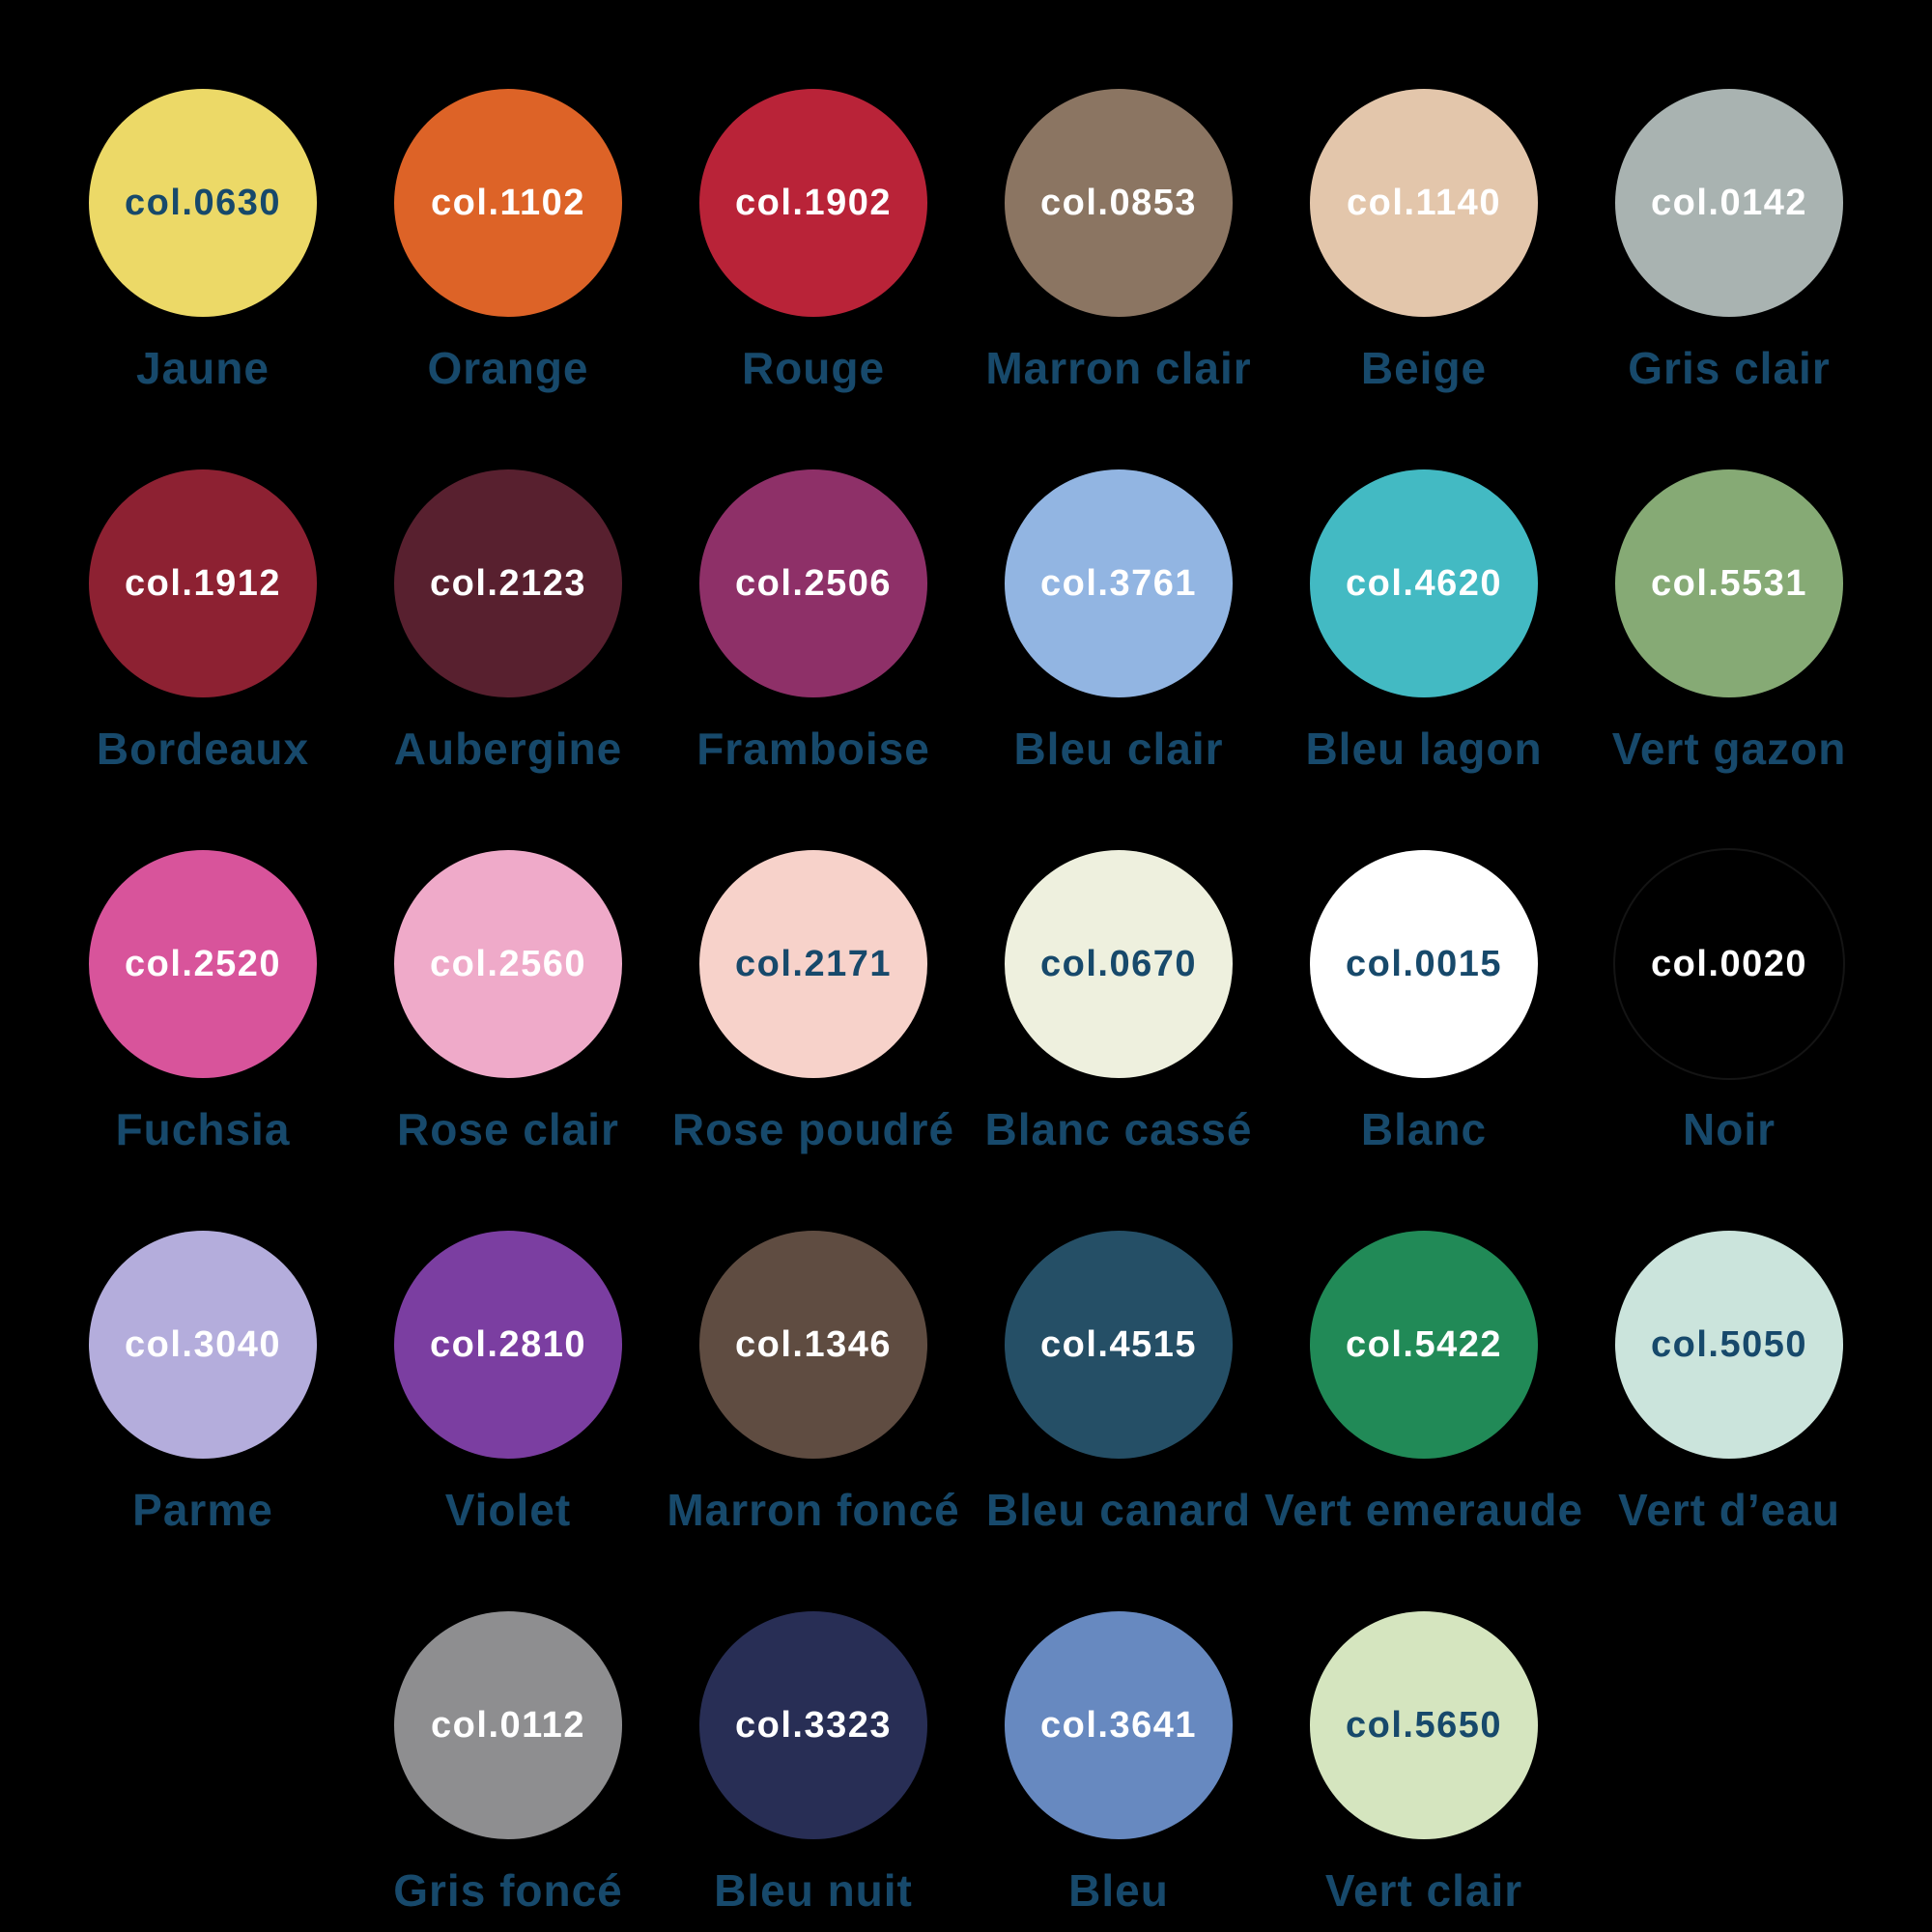 This screenshot has width=1932, height=1932. I want to click on swatch-cell-3641: col.3641 Bleu, so click(1119, 1764).